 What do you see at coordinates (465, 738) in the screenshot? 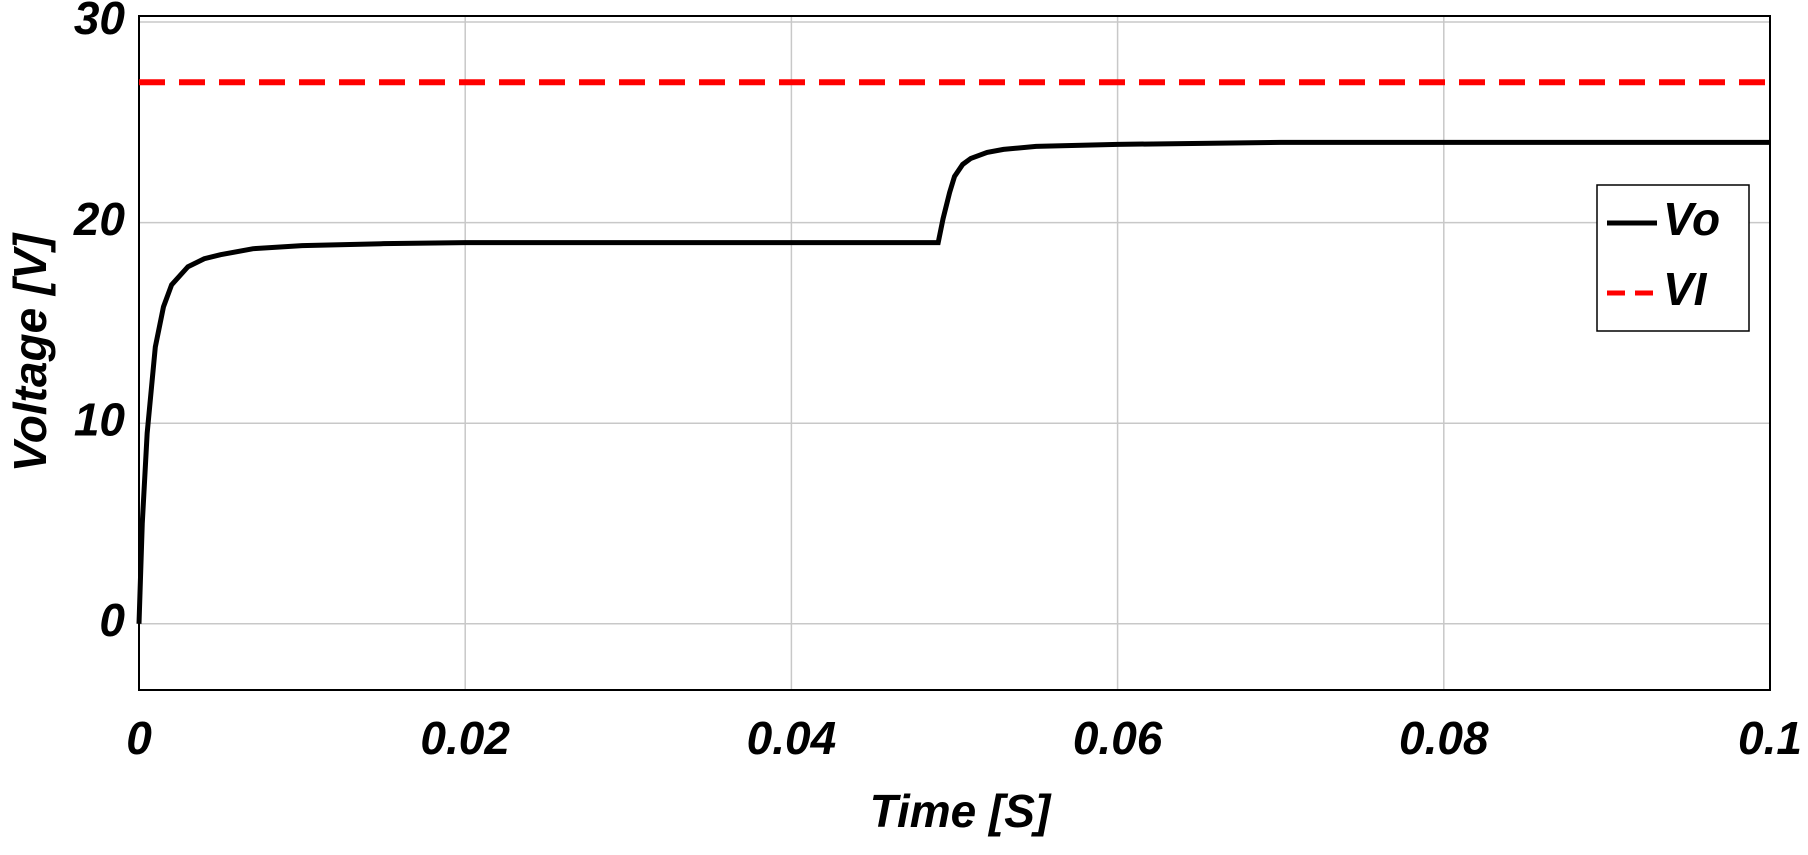
I see `x-tick-label: 0.02` at bounding box center [465, 738].